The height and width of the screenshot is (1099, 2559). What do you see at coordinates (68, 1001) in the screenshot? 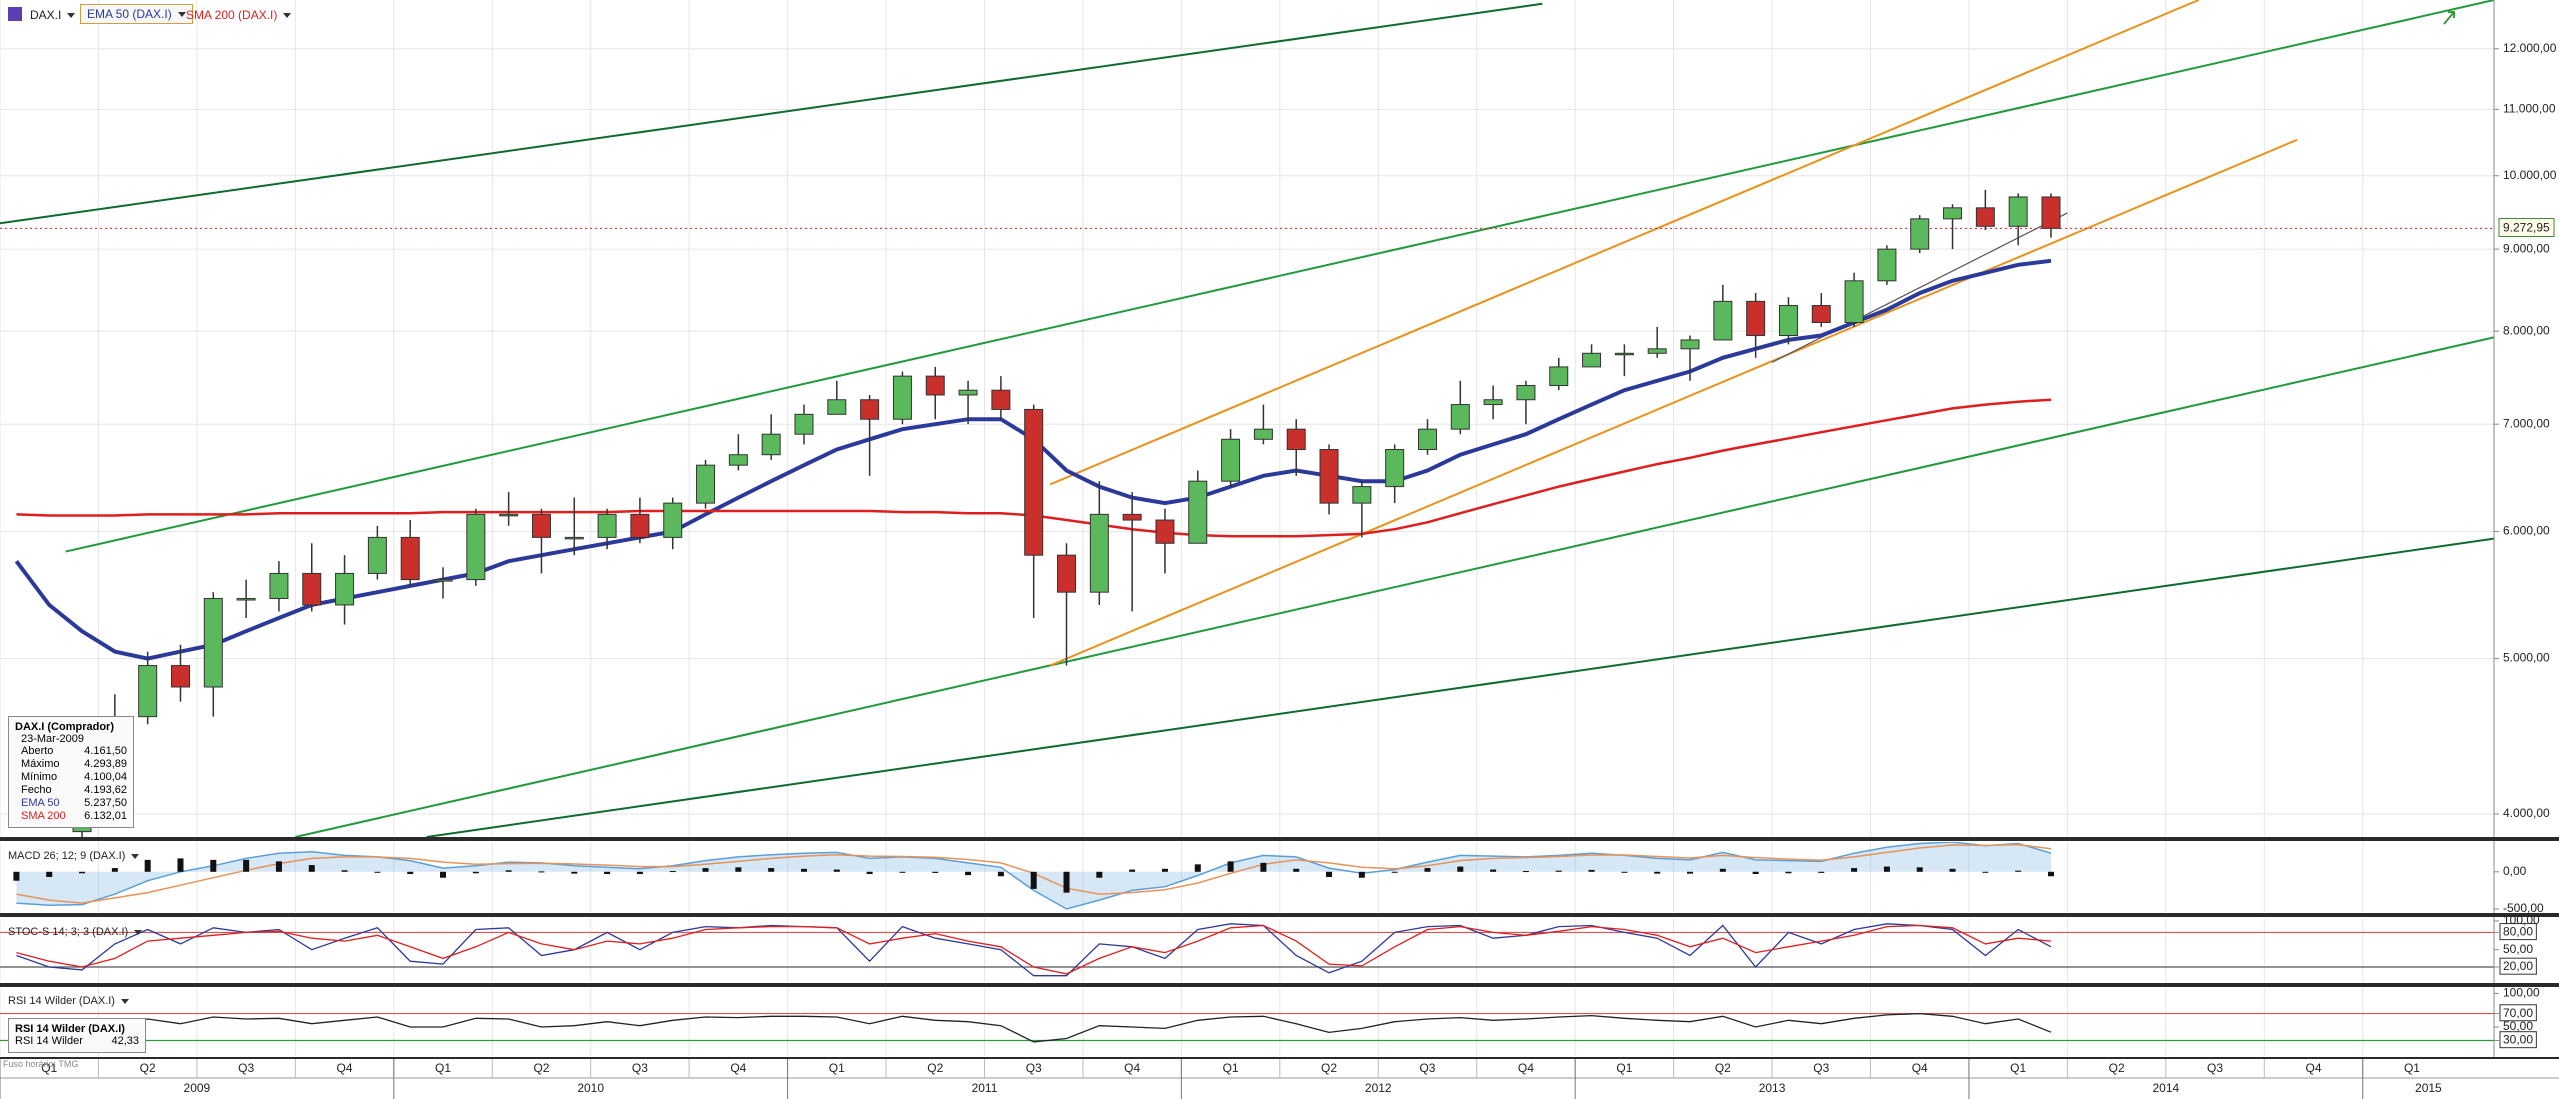
I see `rsi-selector: RSI 14 Wilder (DAX.I)` at bounding box center [68, 1001].